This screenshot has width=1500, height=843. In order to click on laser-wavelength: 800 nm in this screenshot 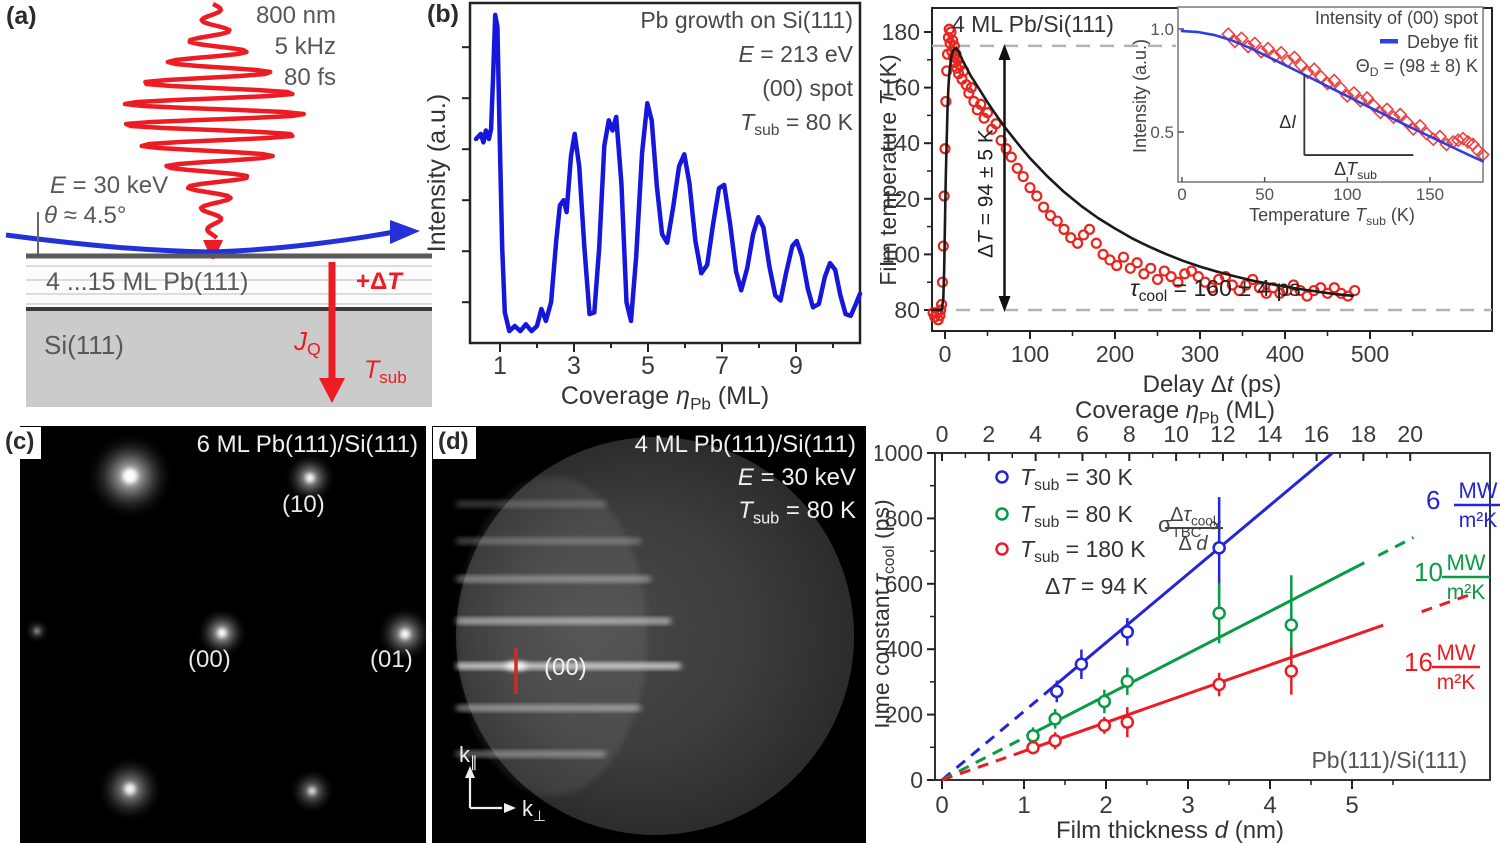, I will do `click(295, 15)`.